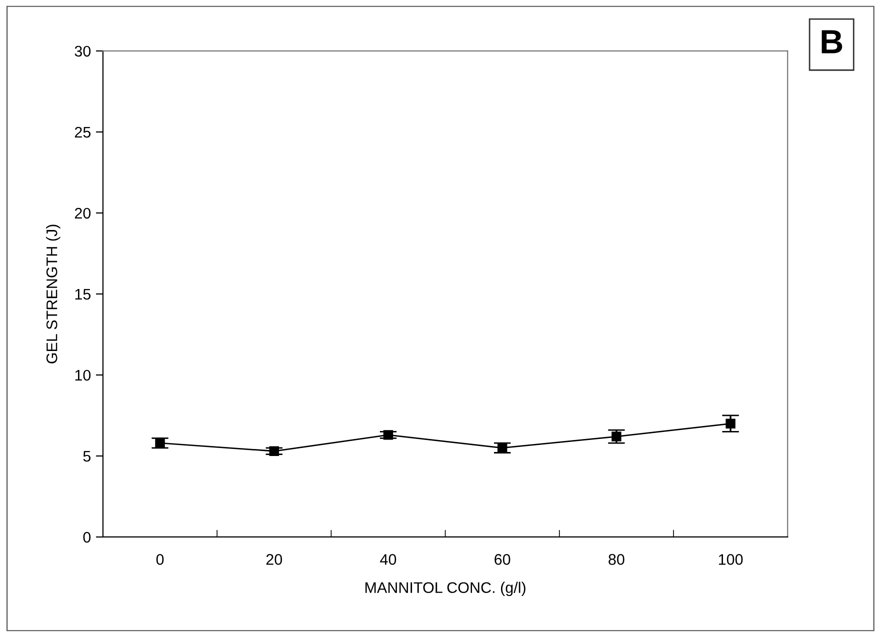 The height and width of the screenshot is (637, 880). Describe the element at coordinates (82, 213) in the screenshot. I see `y-tick-label: 20` at that location.